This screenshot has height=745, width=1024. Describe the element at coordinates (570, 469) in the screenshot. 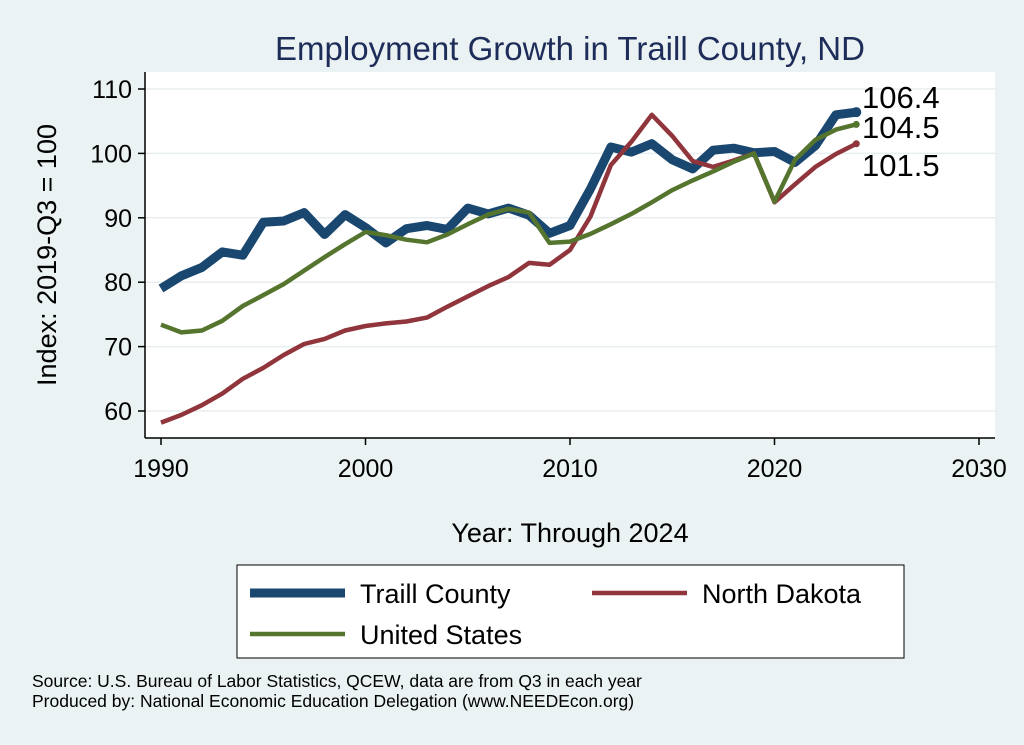

I see `x-tick-label: 2010` at that location.